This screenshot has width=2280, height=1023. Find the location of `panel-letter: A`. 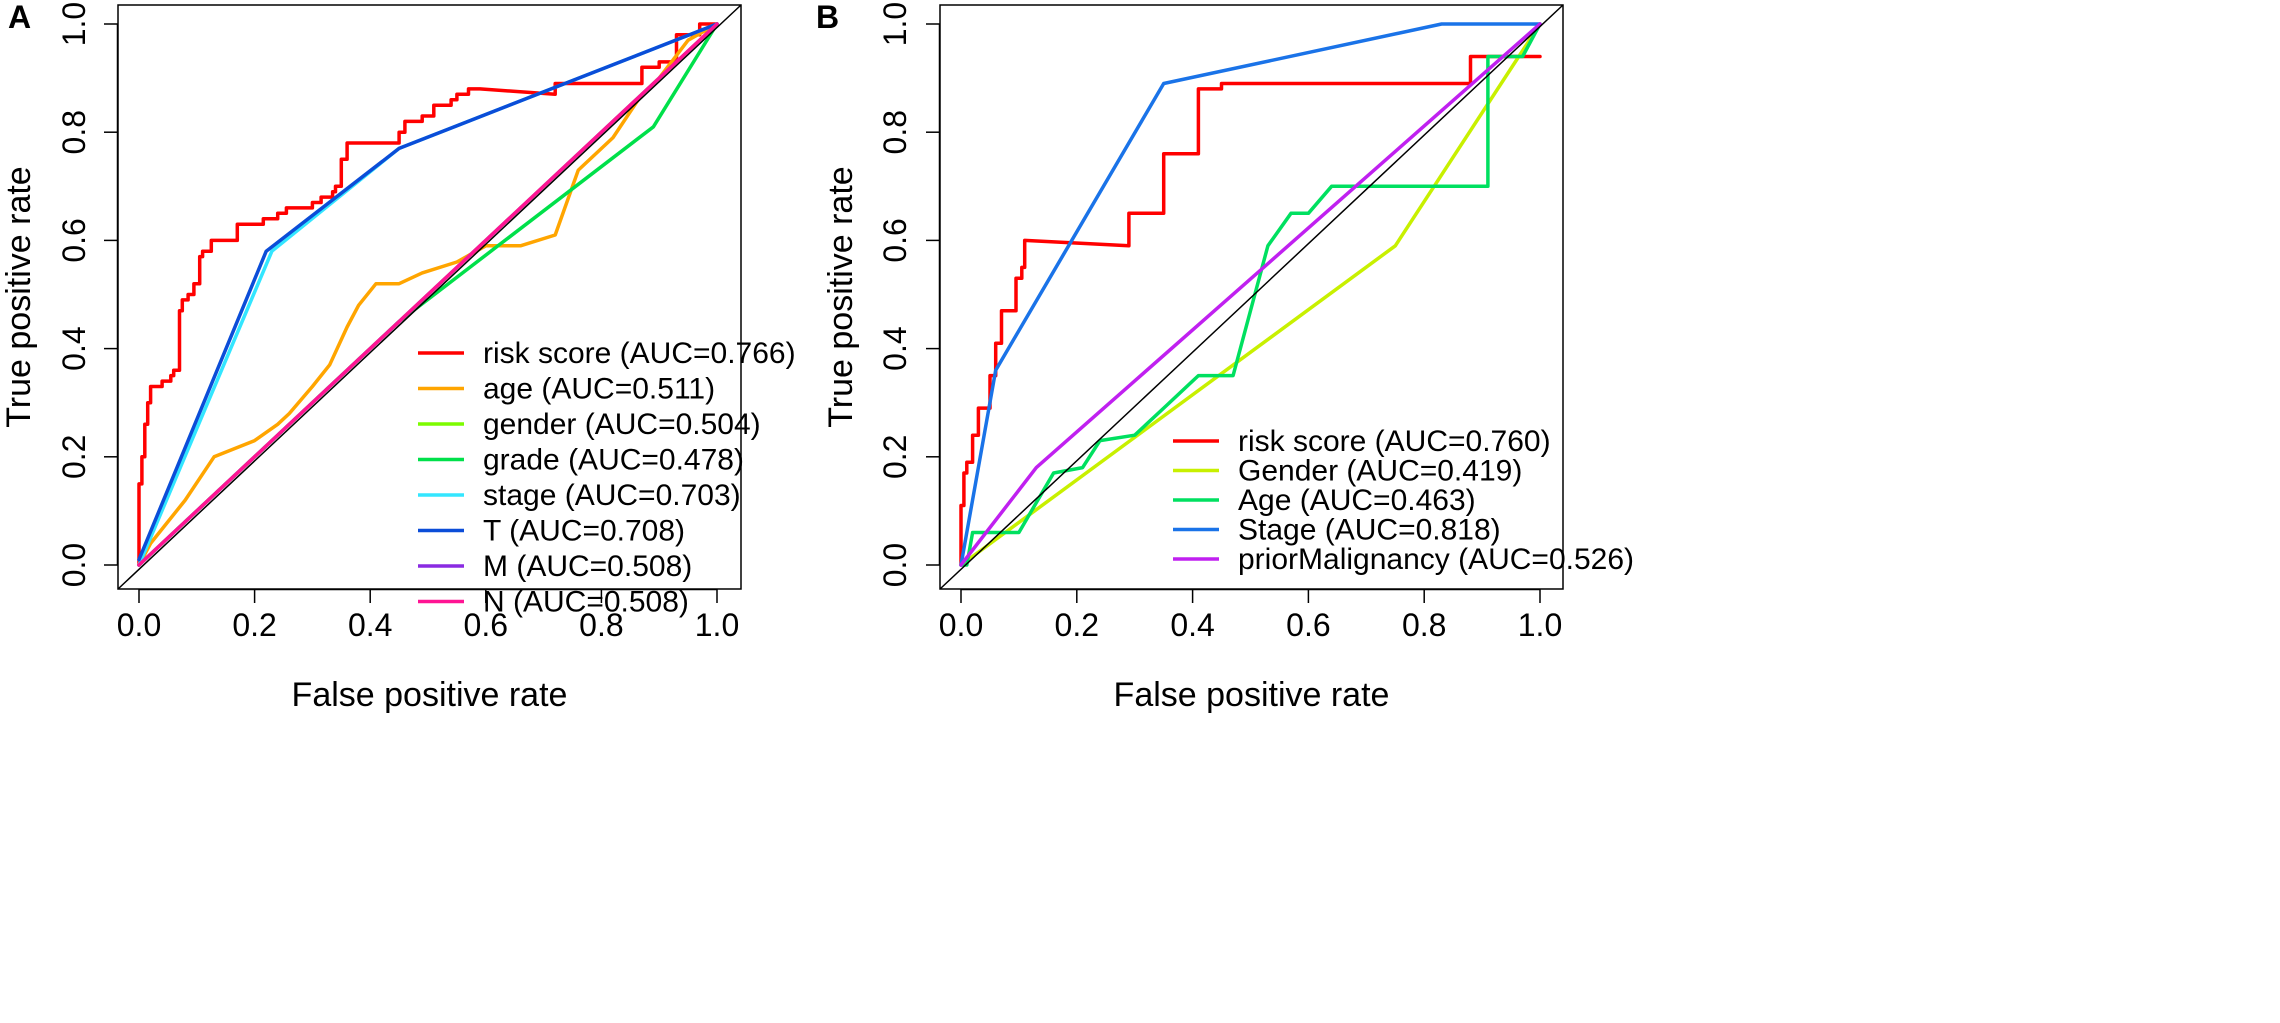

panel-letter: A is located at coordinates (19, 17).